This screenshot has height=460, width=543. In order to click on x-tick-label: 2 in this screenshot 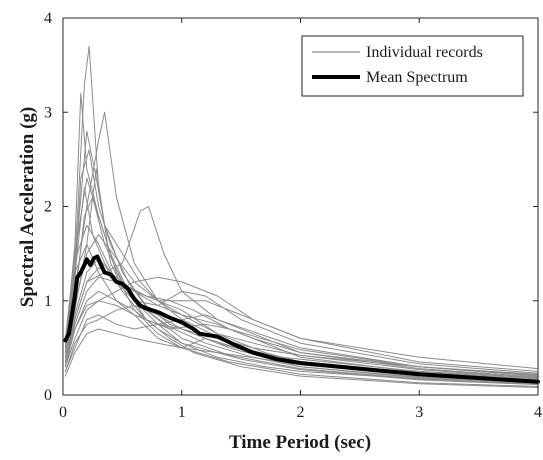, I will do `click(301, 412)`.